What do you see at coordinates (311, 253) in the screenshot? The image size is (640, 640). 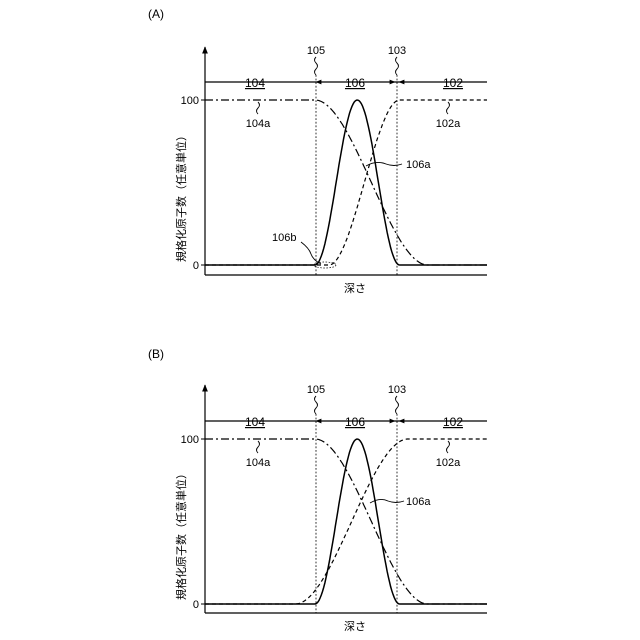 I see `leader-line` at bounding box center [311, 253].